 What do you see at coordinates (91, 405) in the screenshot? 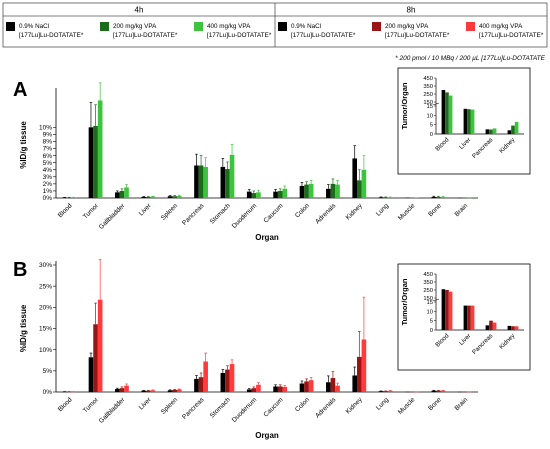
I see `x-tick-label: Tumor` at bounding box center [91, 405].